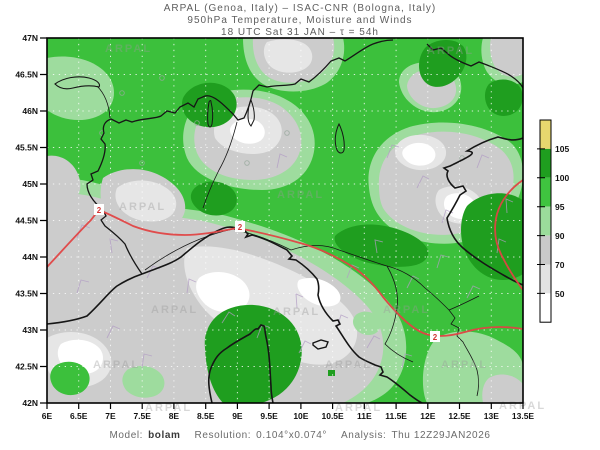 This screenshot has width=600, height=450. Describe the element at coordinates (26, 221) in the screenshot. I see `lat-label: 44.5N` at that location.